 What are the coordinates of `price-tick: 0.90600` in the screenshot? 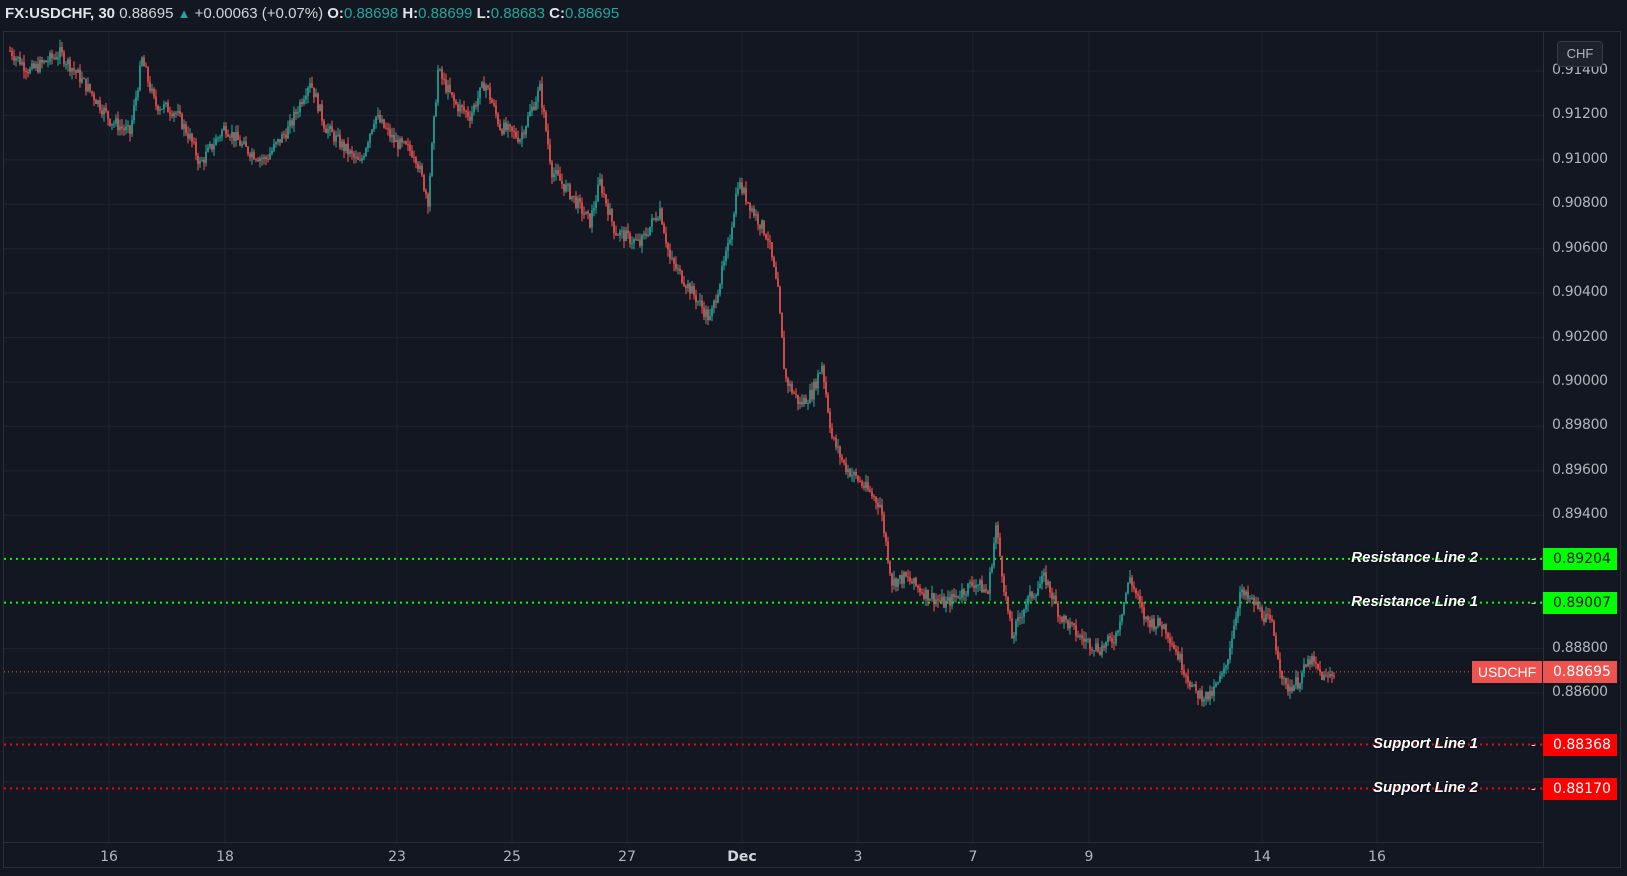 It's located at (1580, 247).